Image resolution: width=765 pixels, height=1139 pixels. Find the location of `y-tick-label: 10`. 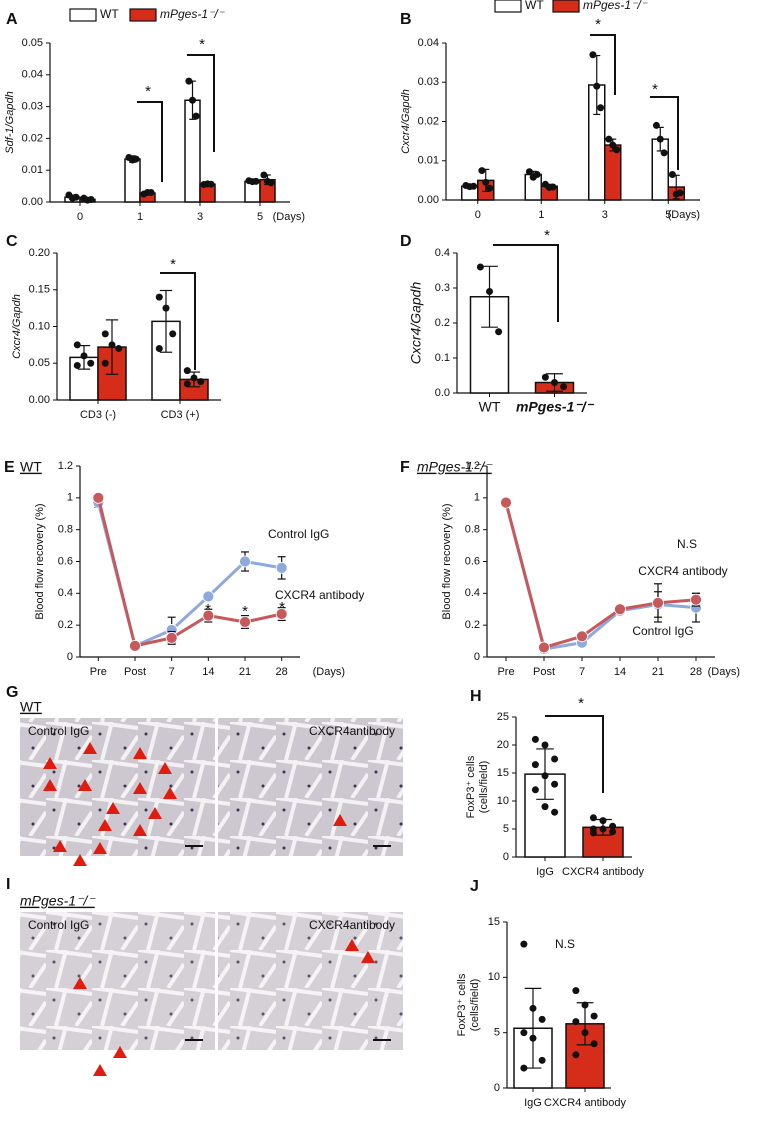

y-tick-label: 10 is located at coordinates (503, 801).